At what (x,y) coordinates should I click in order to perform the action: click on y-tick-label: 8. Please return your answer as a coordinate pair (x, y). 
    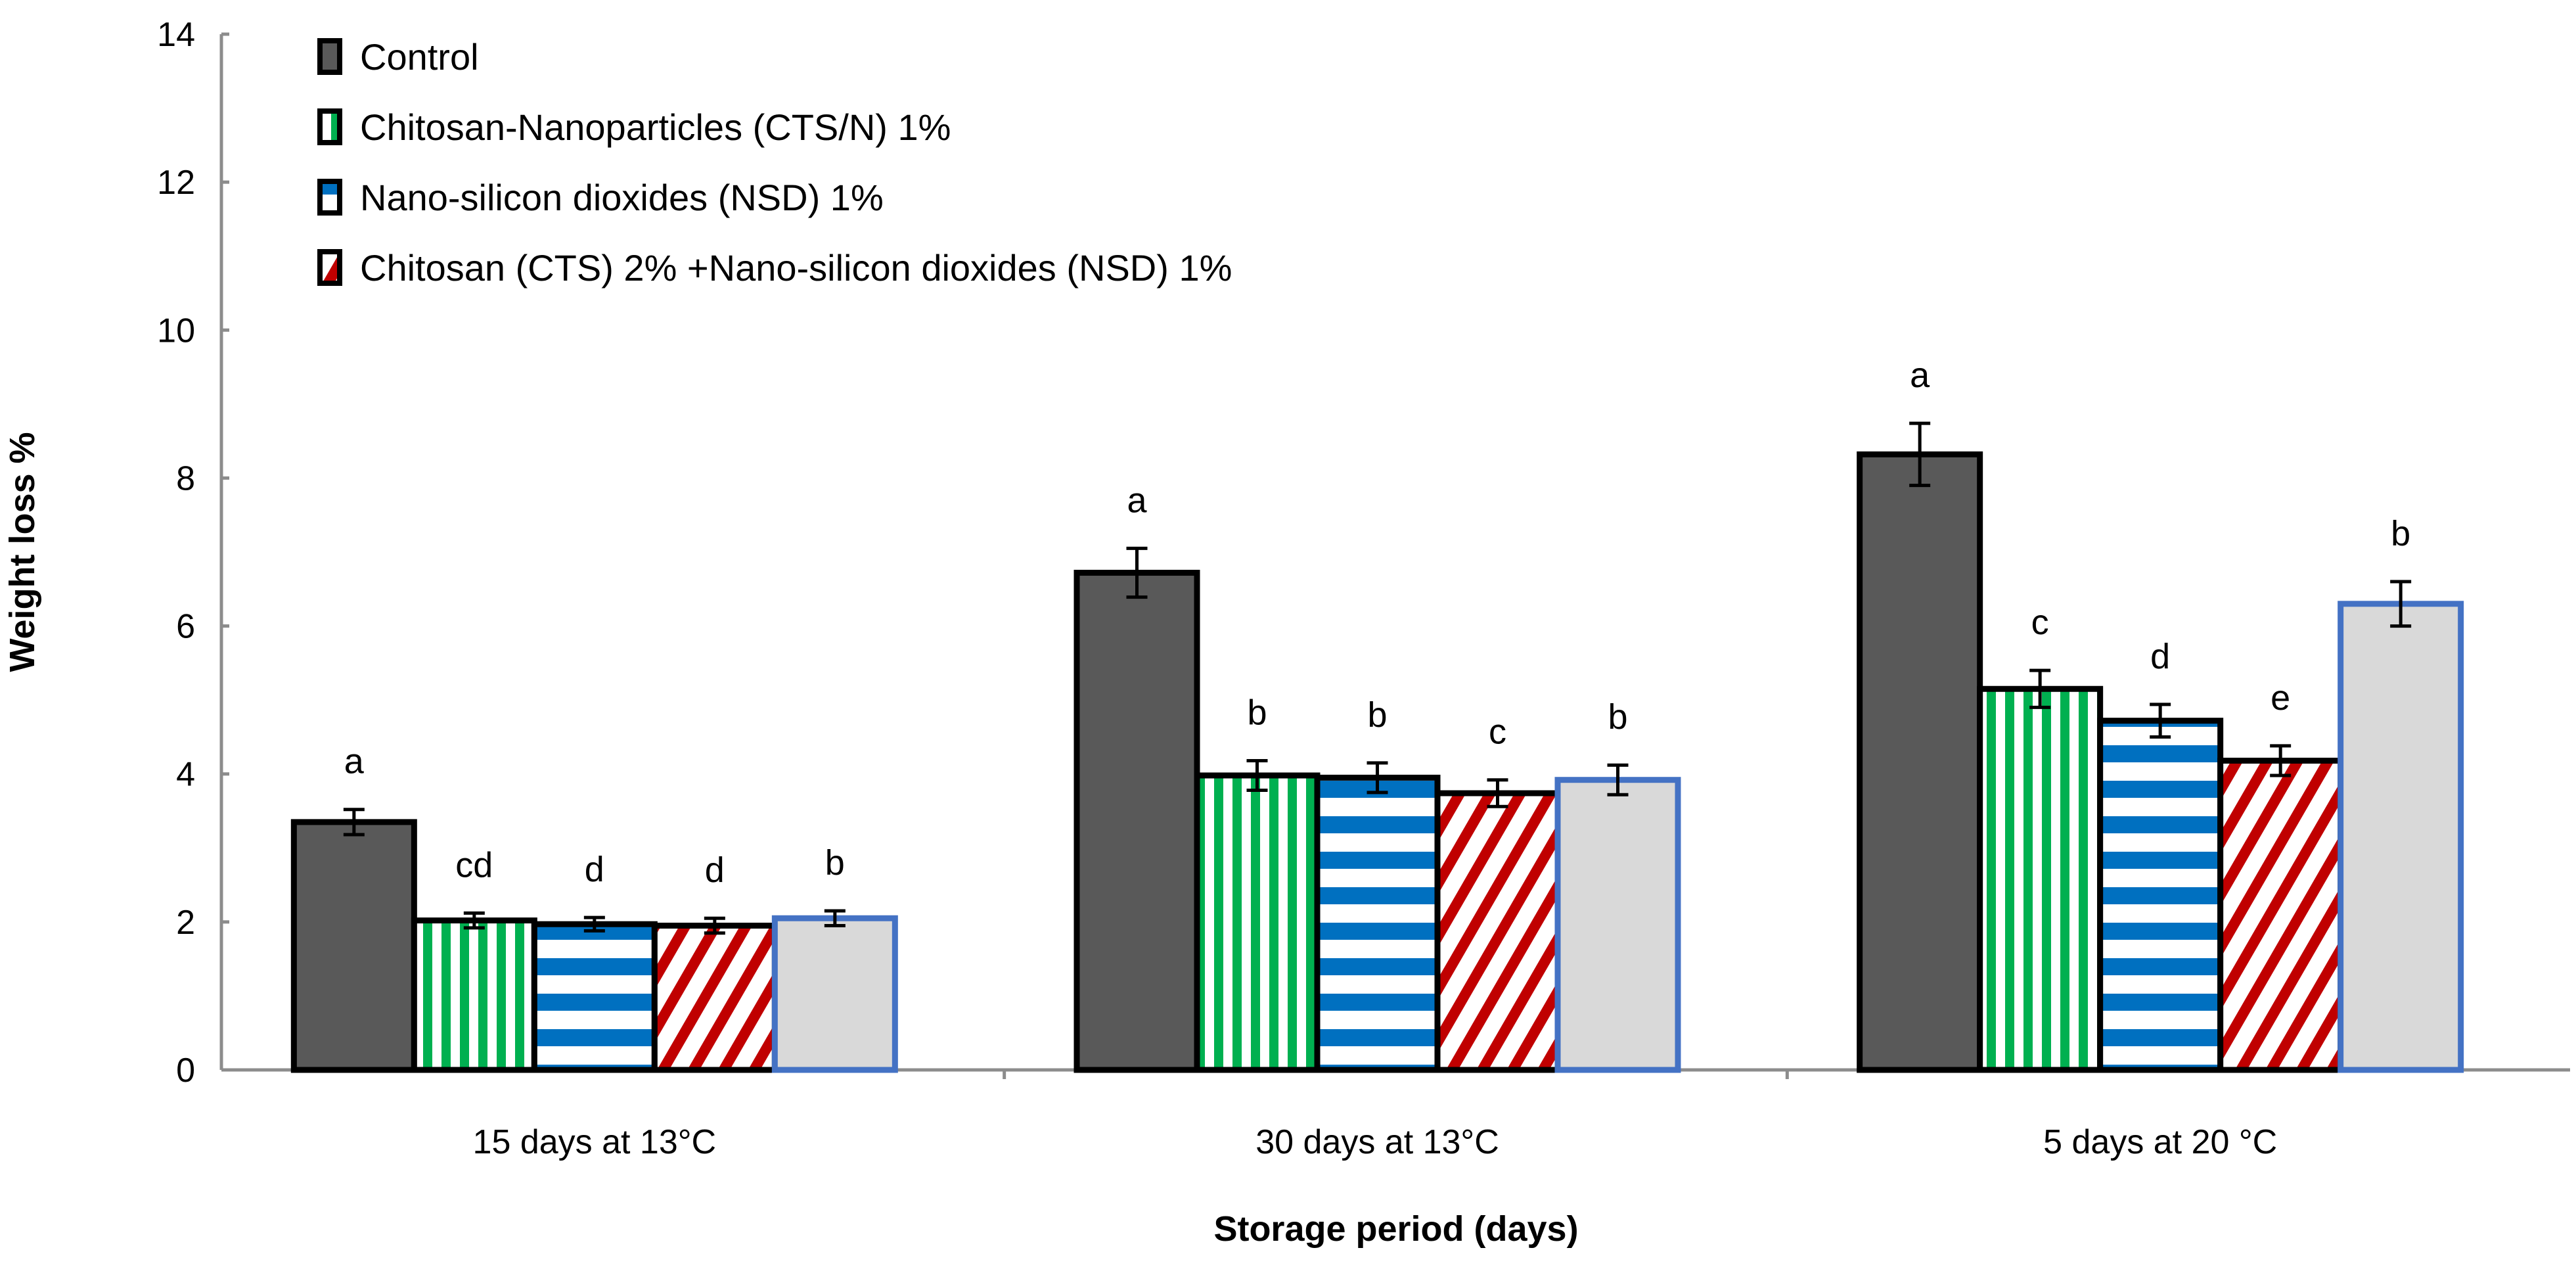
    Looking at the image, I should click on (185, 478).